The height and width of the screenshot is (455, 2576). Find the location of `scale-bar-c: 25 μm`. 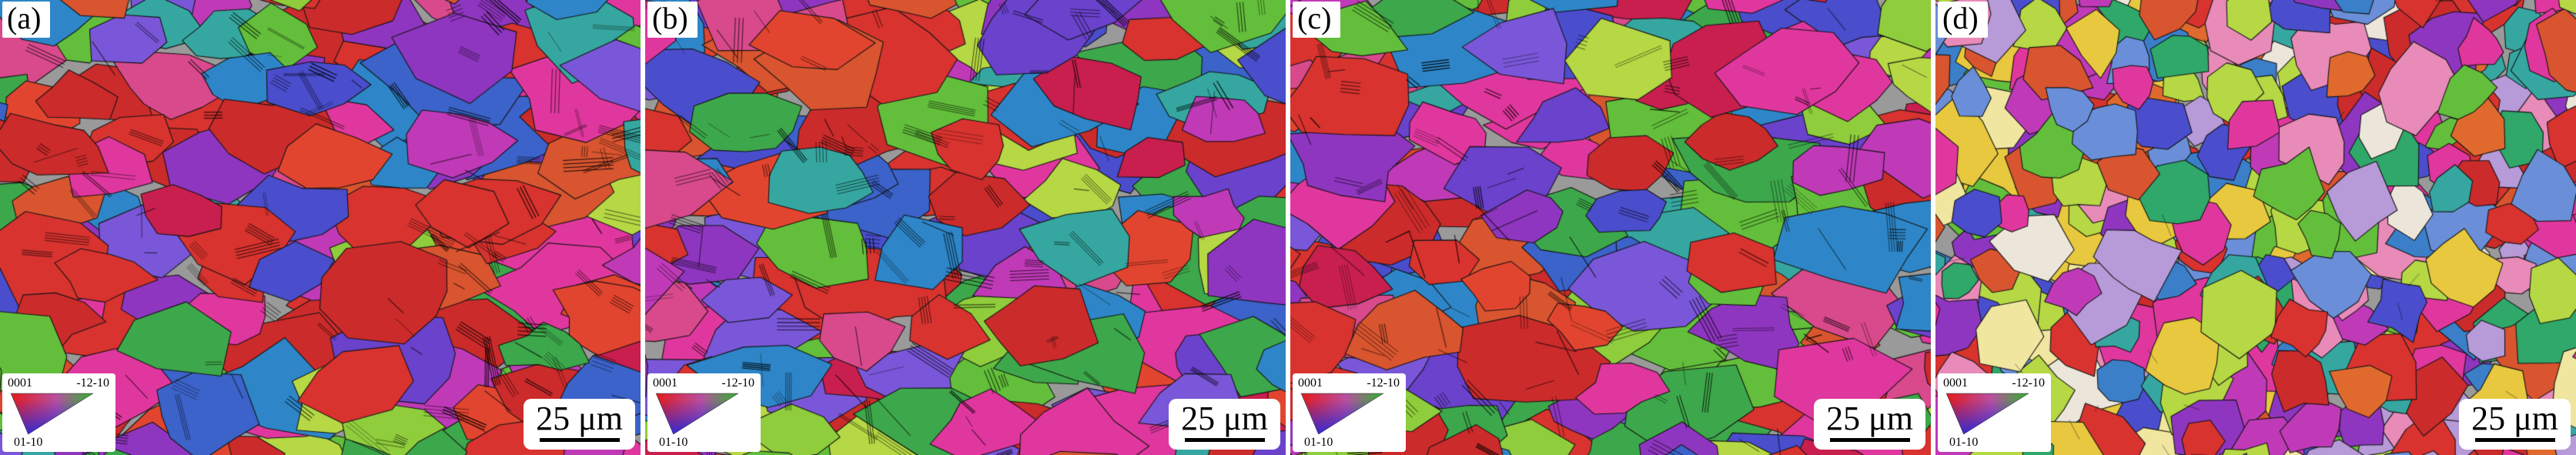

scale-bar-c: 25 μm is located at coordinates (1870, 424).